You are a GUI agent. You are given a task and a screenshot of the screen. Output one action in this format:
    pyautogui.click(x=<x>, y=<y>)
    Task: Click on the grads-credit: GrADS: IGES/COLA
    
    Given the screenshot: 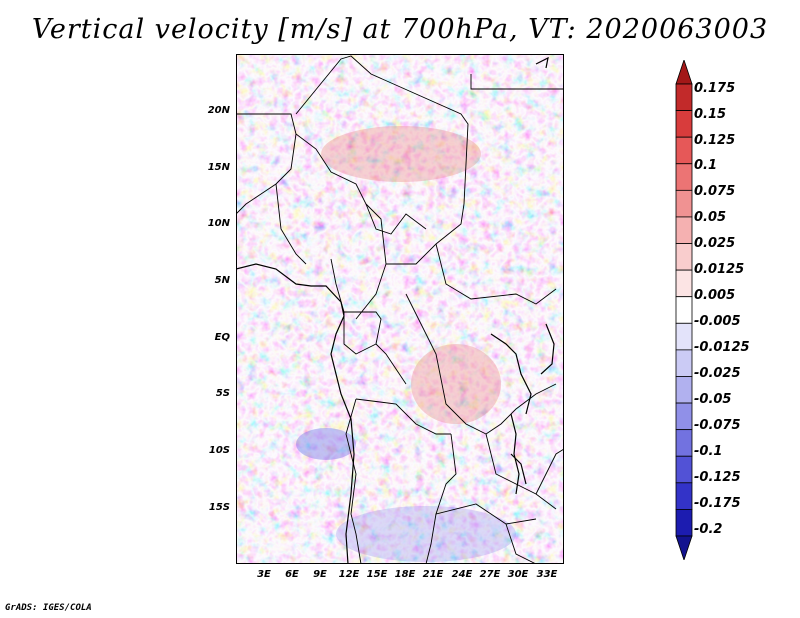 What is the action you would take?
    pyautogui.click(x=48, y=608)
    